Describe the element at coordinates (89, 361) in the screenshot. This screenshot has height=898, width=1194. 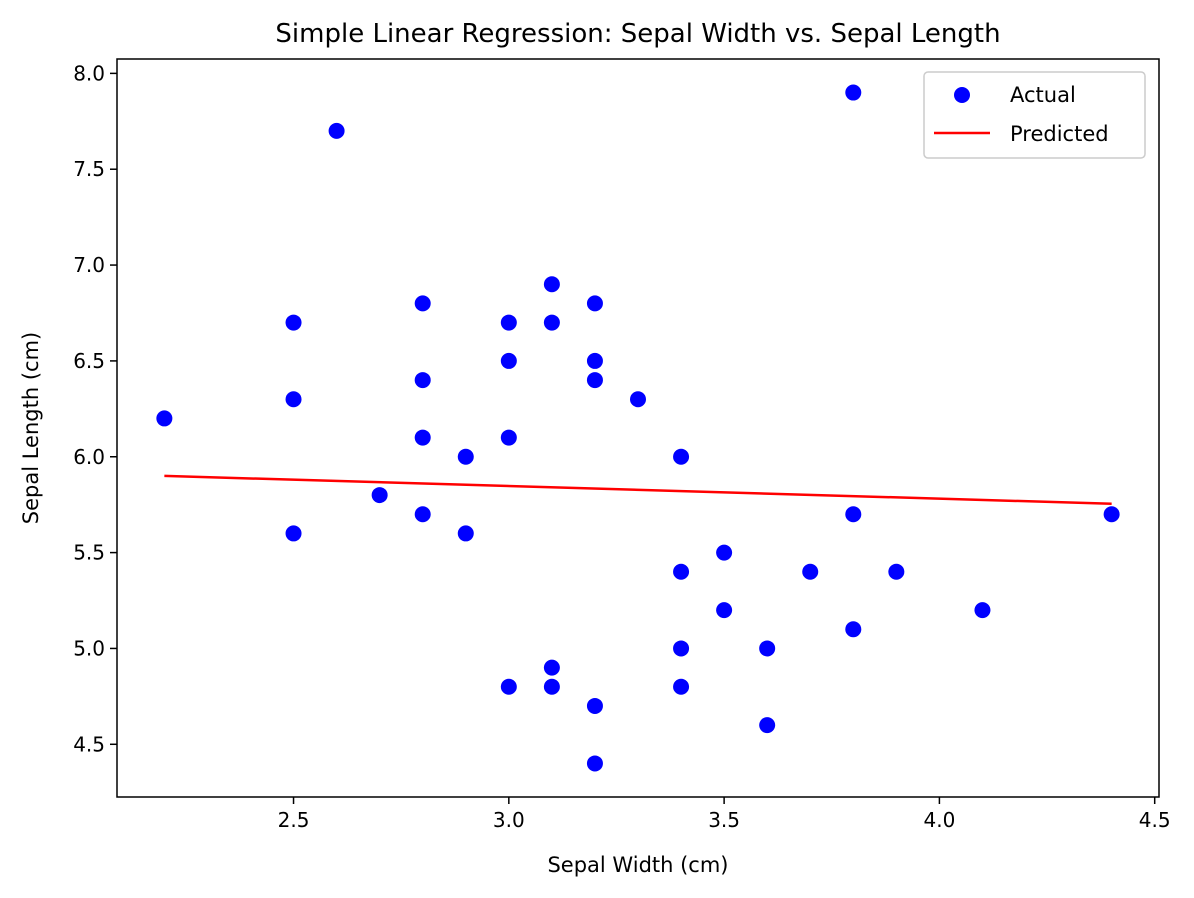
I see `y-tick-label: 6.5` at that location.